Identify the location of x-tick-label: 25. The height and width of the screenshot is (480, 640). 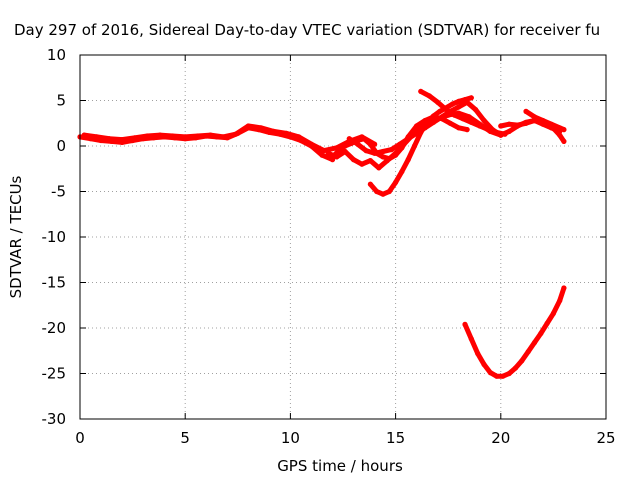
(605, 438).